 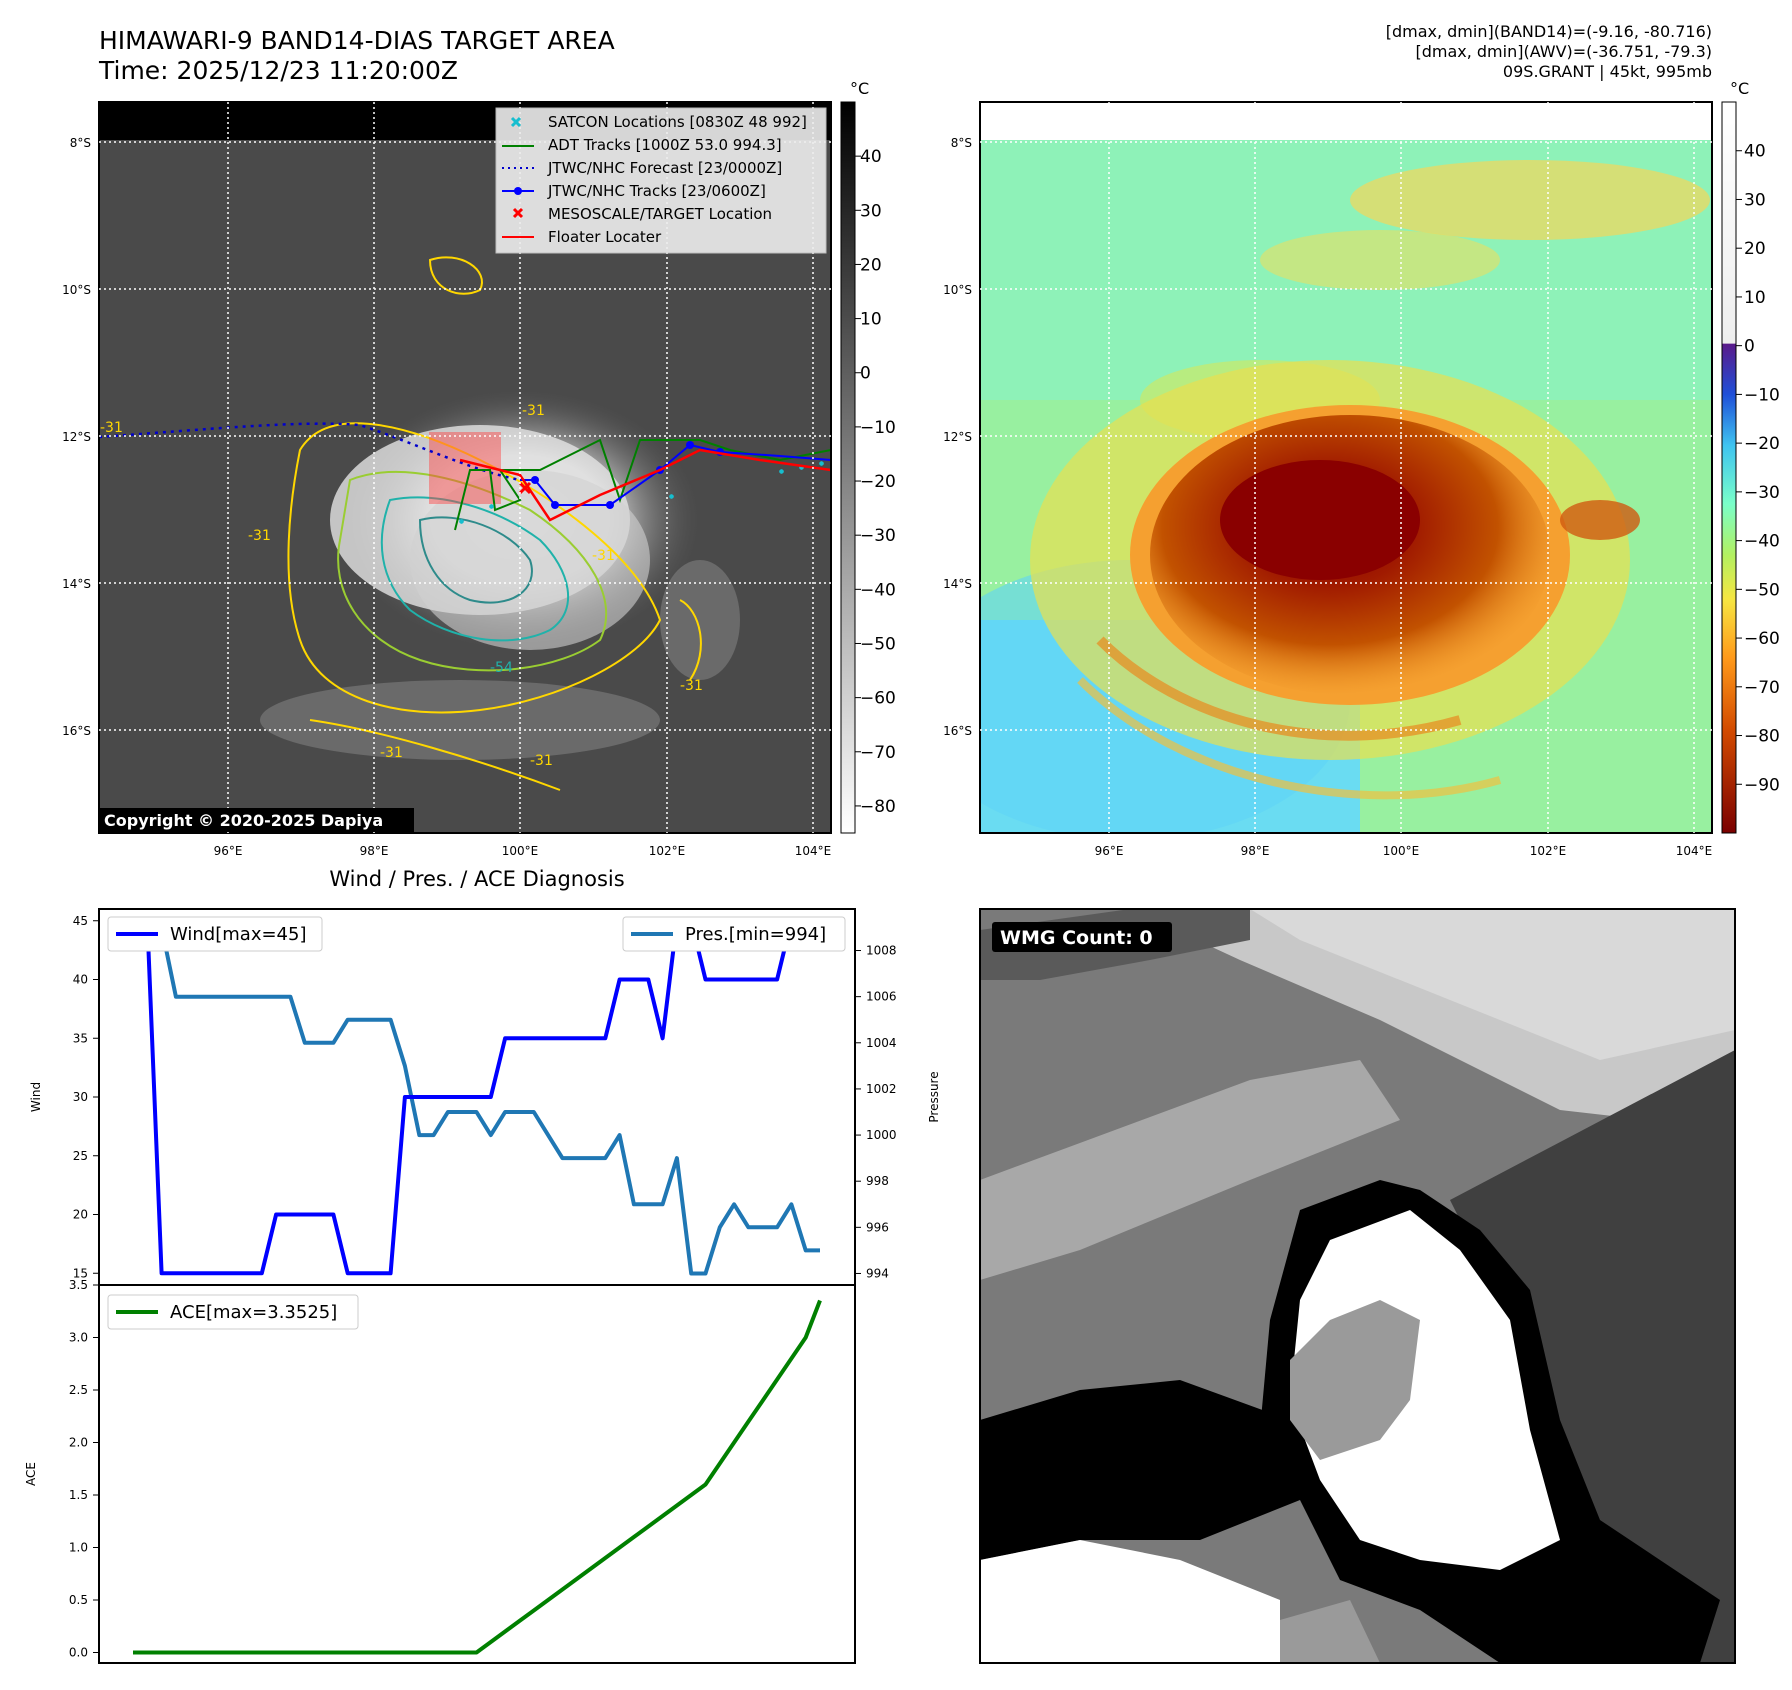 I want to click on legend-forecast: JTWC/NHC Forecast [23/0000Z], so click(x=664, y=168).